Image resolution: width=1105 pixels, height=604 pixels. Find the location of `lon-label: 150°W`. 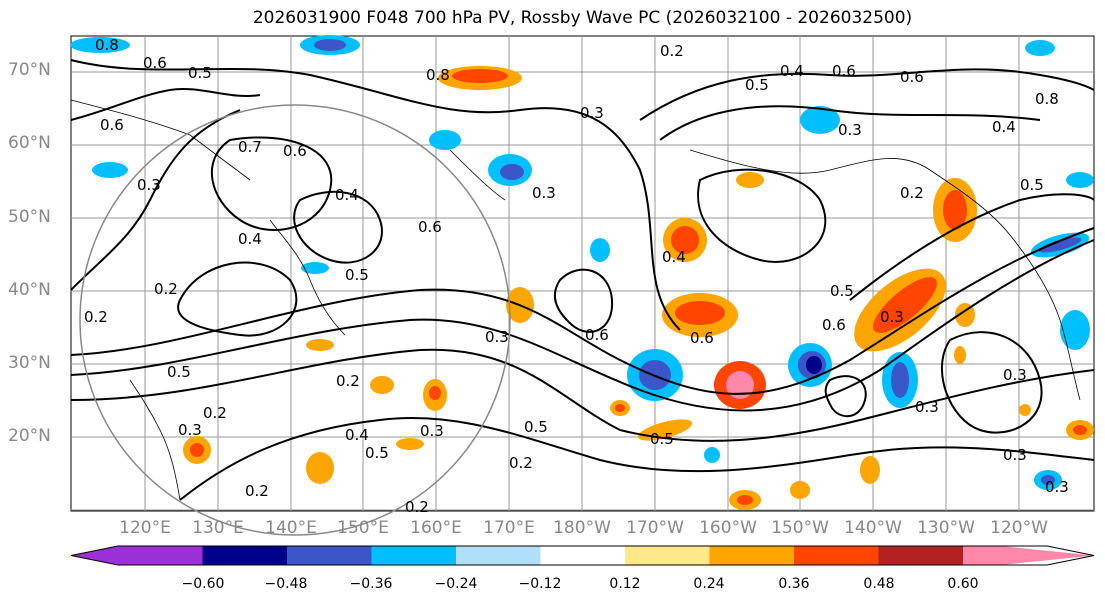

lon-label: 150°W is located at coordinates (800, 528).